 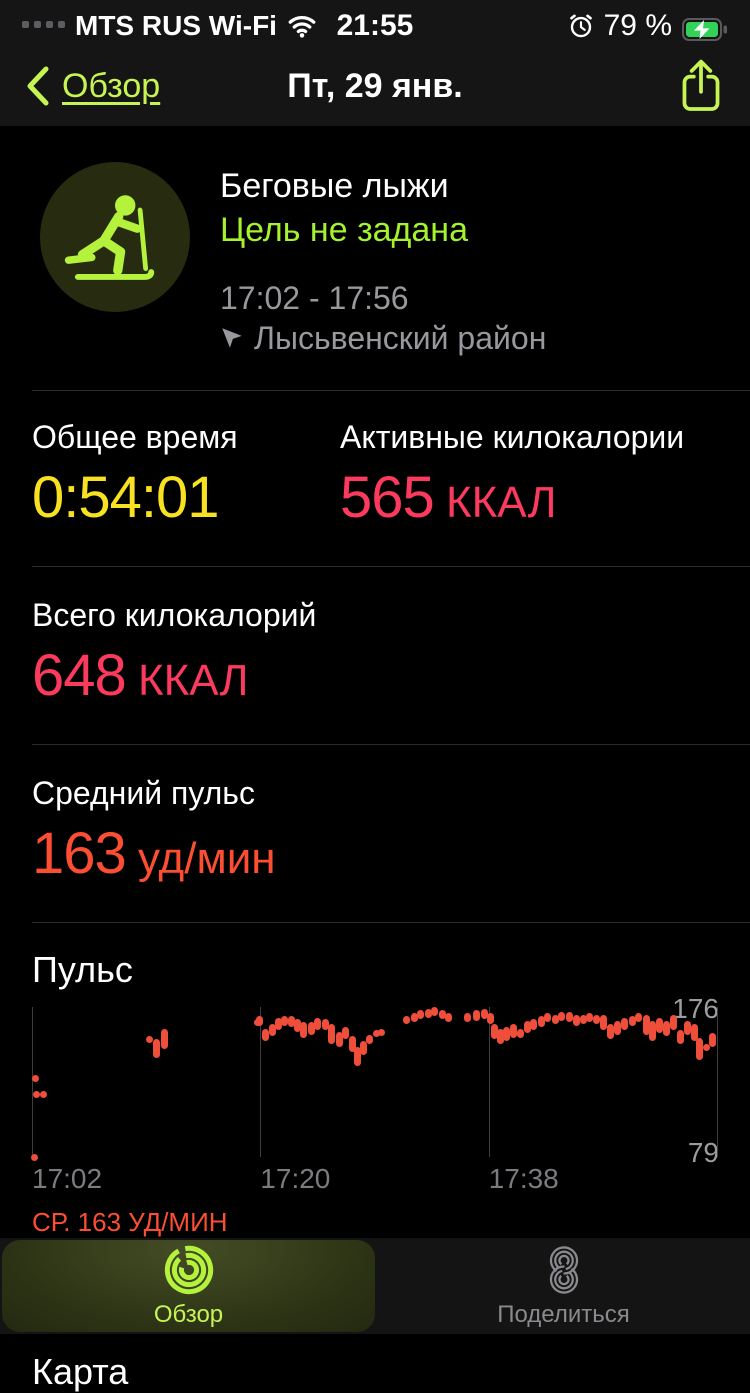 I want to click on total-time-value: 0:54:01, so click(x=126, y=497).